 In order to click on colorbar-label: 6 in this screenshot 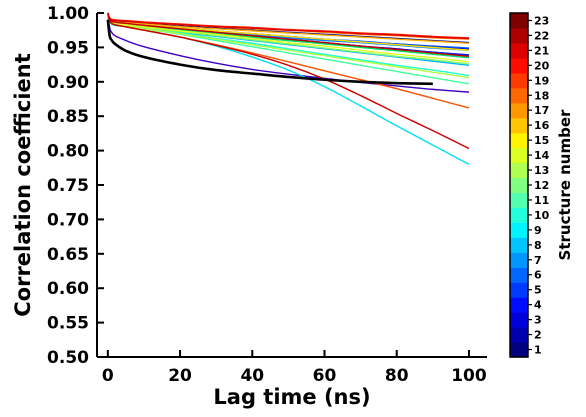, I will do `click(538, 275)`.